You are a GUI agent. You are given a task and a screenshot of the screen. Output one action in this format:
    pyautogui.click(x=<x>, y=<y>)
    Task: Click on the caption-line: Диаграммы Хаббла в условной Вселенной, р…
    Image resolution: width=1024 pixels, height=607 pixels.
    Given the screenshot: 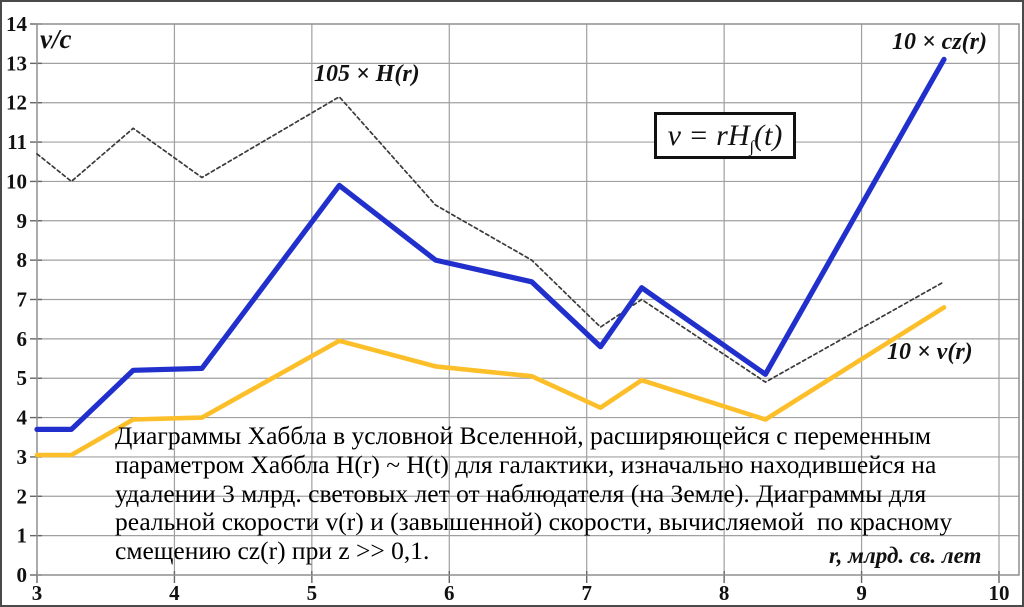 What is the action you would take?
    pyautogui.click(x=523, y=435)
    